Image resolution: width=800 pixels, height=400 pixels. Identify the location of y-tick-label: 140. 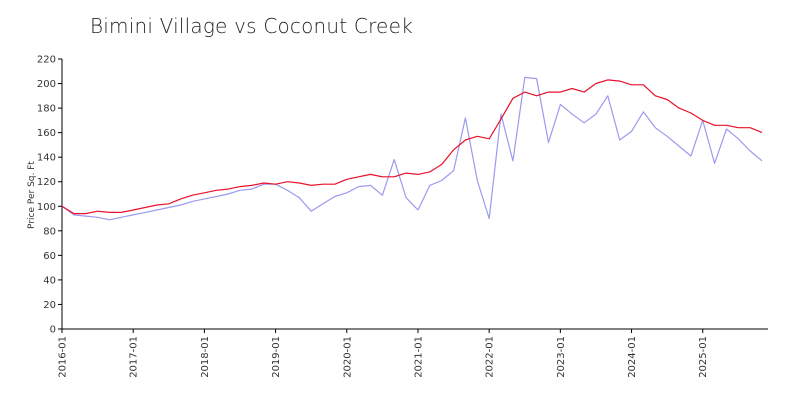
(46, 158).